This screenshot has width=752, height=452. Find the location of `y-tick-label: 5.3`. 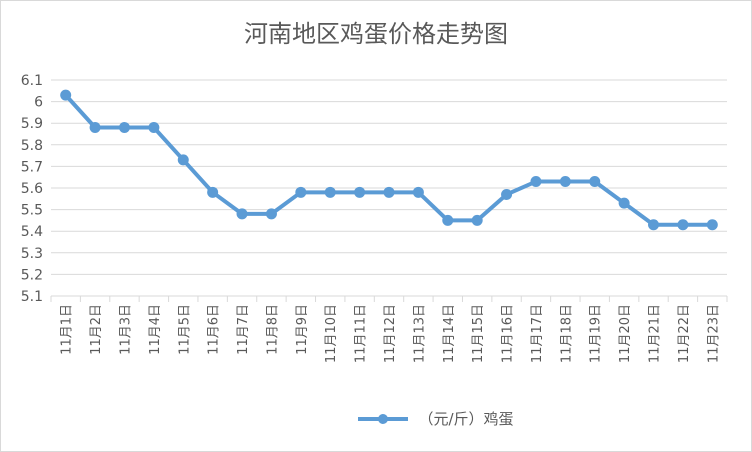

y-tick-label: 5.3 is located at coordinates (32, 254).